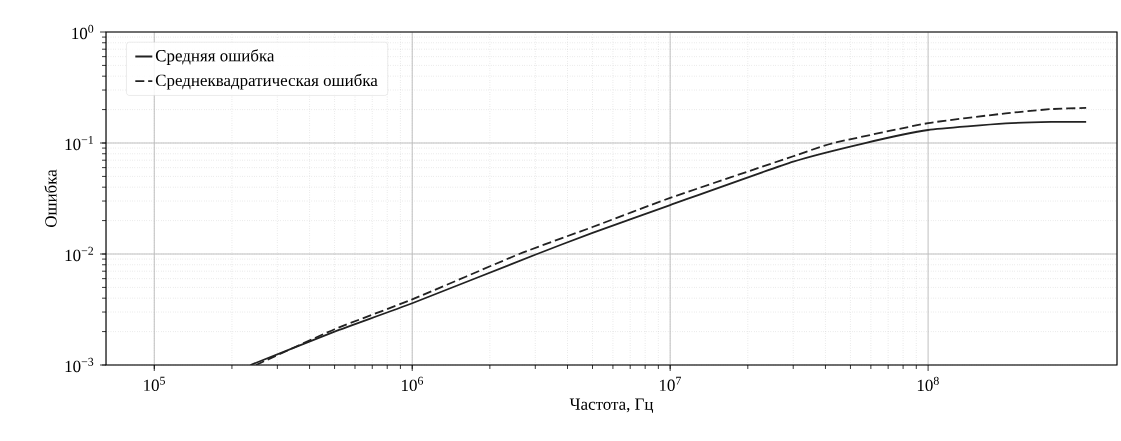 The width and height of the screenshot is (1121, 441). What do you see at coordinates (413, 384) in the screenshot?
I see `x-tick-label: 10$^{6}$` at bounding box center [413, 384].